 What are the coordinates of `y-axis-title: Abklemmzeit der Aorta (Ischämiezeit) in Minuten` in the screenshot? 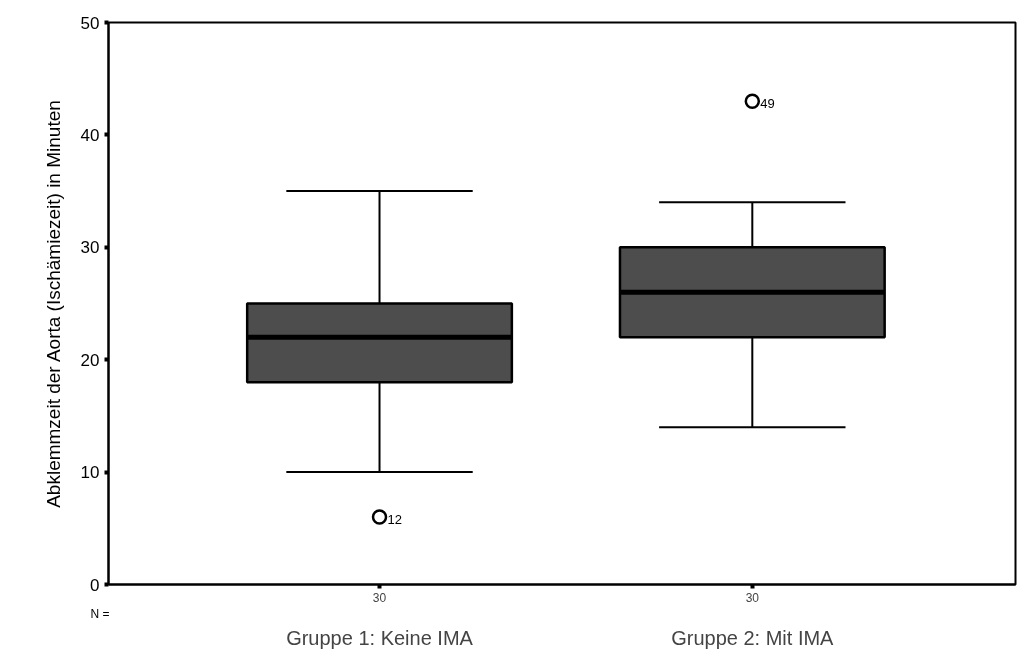 It's located at (53, 304).